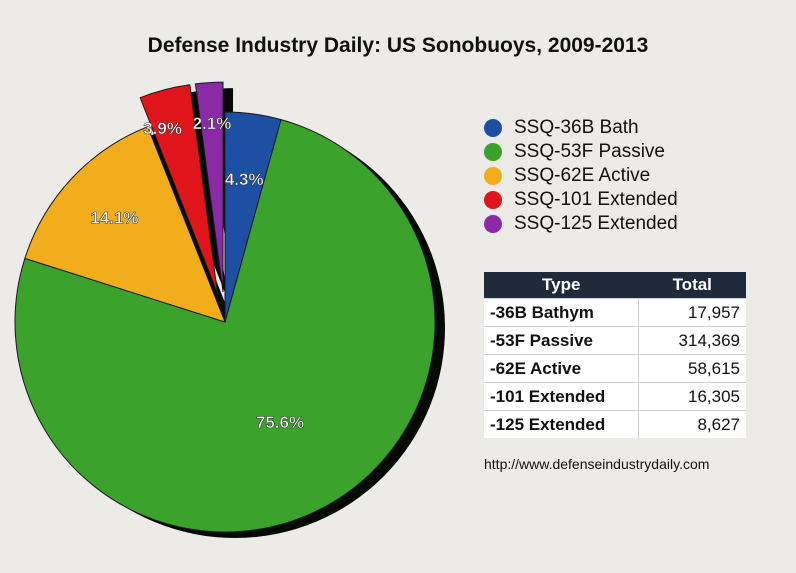 The image size is (796, 573). I want to click on table-cell-total: 314,369, so click(692, 340).